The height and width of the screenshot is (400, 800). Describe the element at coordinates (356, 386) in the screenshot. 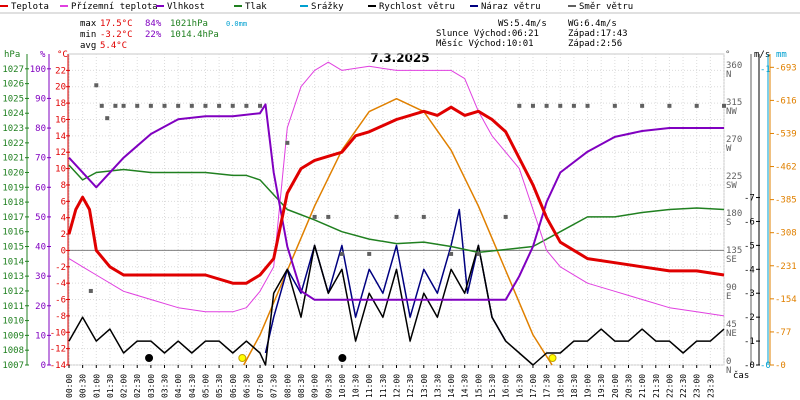

I see `x-tick-label: 10:30` at that location.